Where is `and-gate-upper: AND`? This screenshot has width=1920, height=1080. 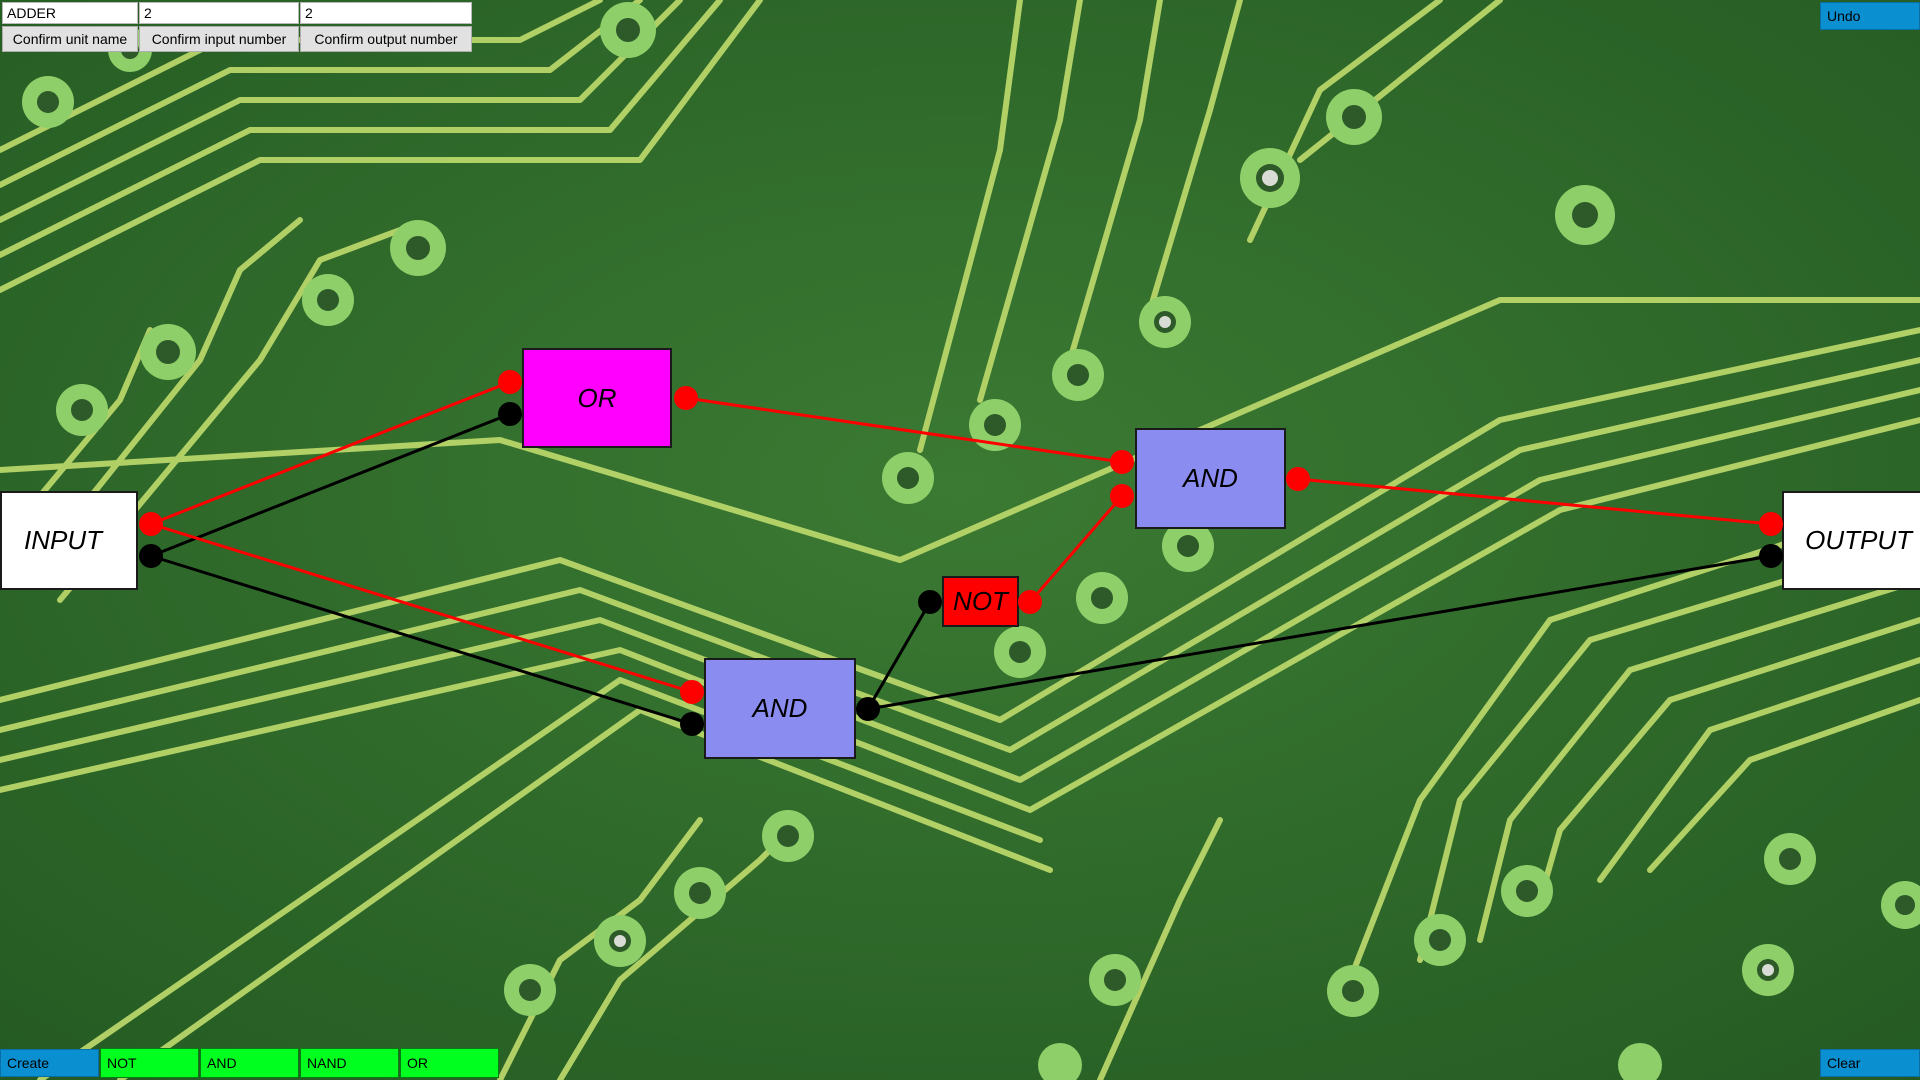 and-gate-upper: AND is located at coordinates (1210, 478).